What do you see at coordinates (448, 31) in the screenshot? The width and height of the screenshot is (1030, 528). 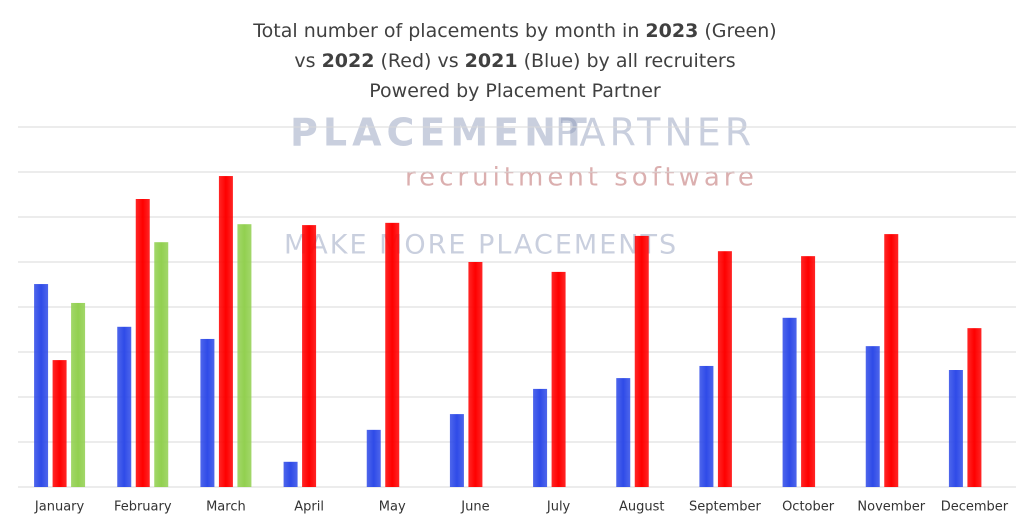 I see `title-part: Total number of placements by month in` at bounding box center [448, 31].